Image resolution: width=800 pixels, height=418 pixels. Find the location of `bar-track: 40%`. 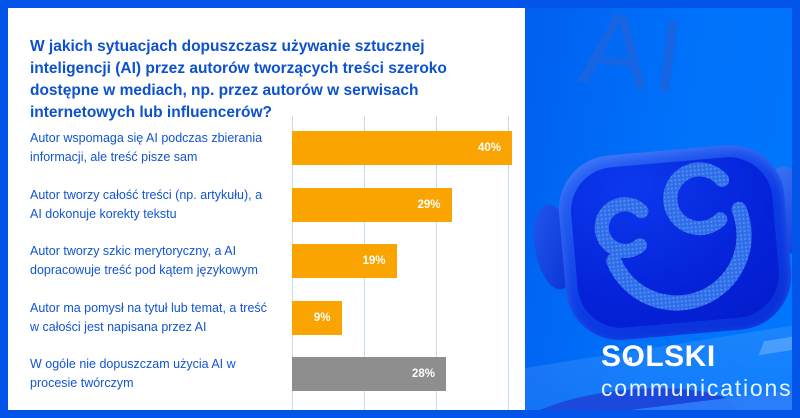

bar-track: 40% is located at coordinates (403, 148).